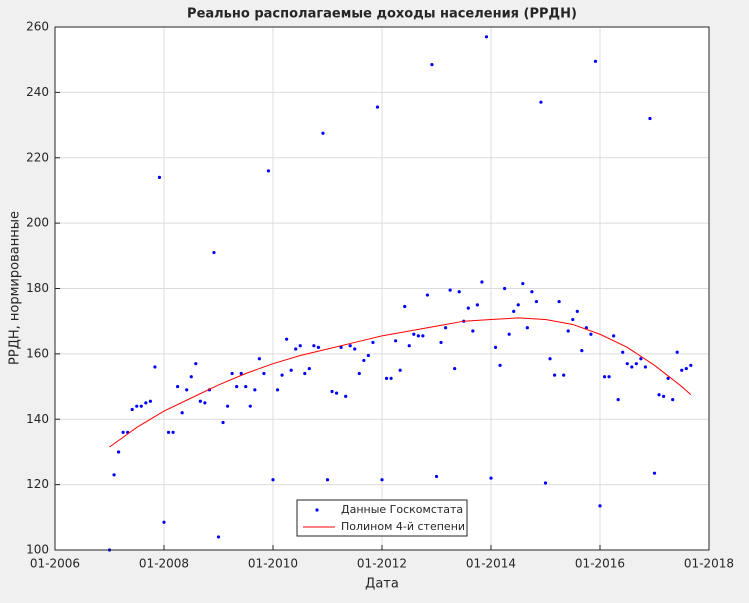 Image resolution: width=749 pixels, height=603 pixels. Describe the element at coordinates (403, 526) in the screenshot. I see `legend-label: Полином 4-й степени` at that location.